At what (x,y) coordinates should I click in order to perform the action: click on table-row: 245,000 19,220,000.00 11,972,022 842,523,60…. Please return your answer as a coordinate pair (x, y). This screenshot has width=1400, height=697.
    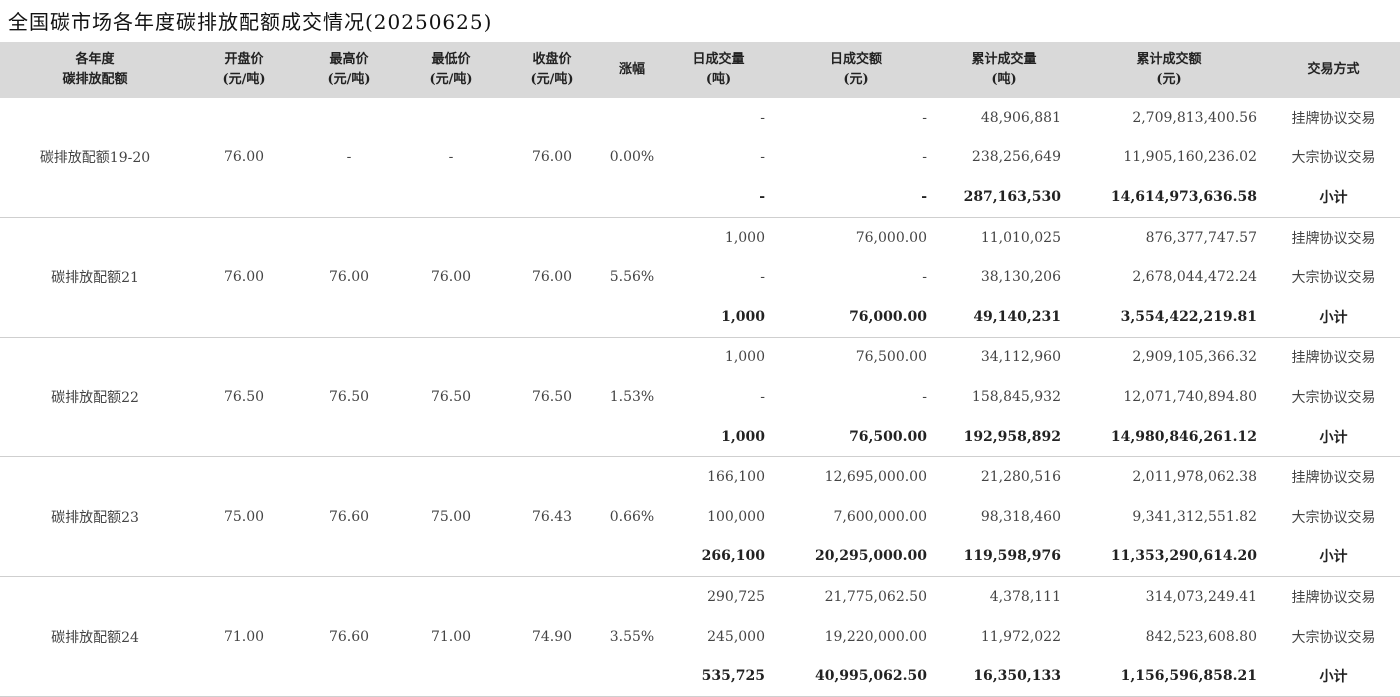
    Looking at the image, I should click on (700, 637).